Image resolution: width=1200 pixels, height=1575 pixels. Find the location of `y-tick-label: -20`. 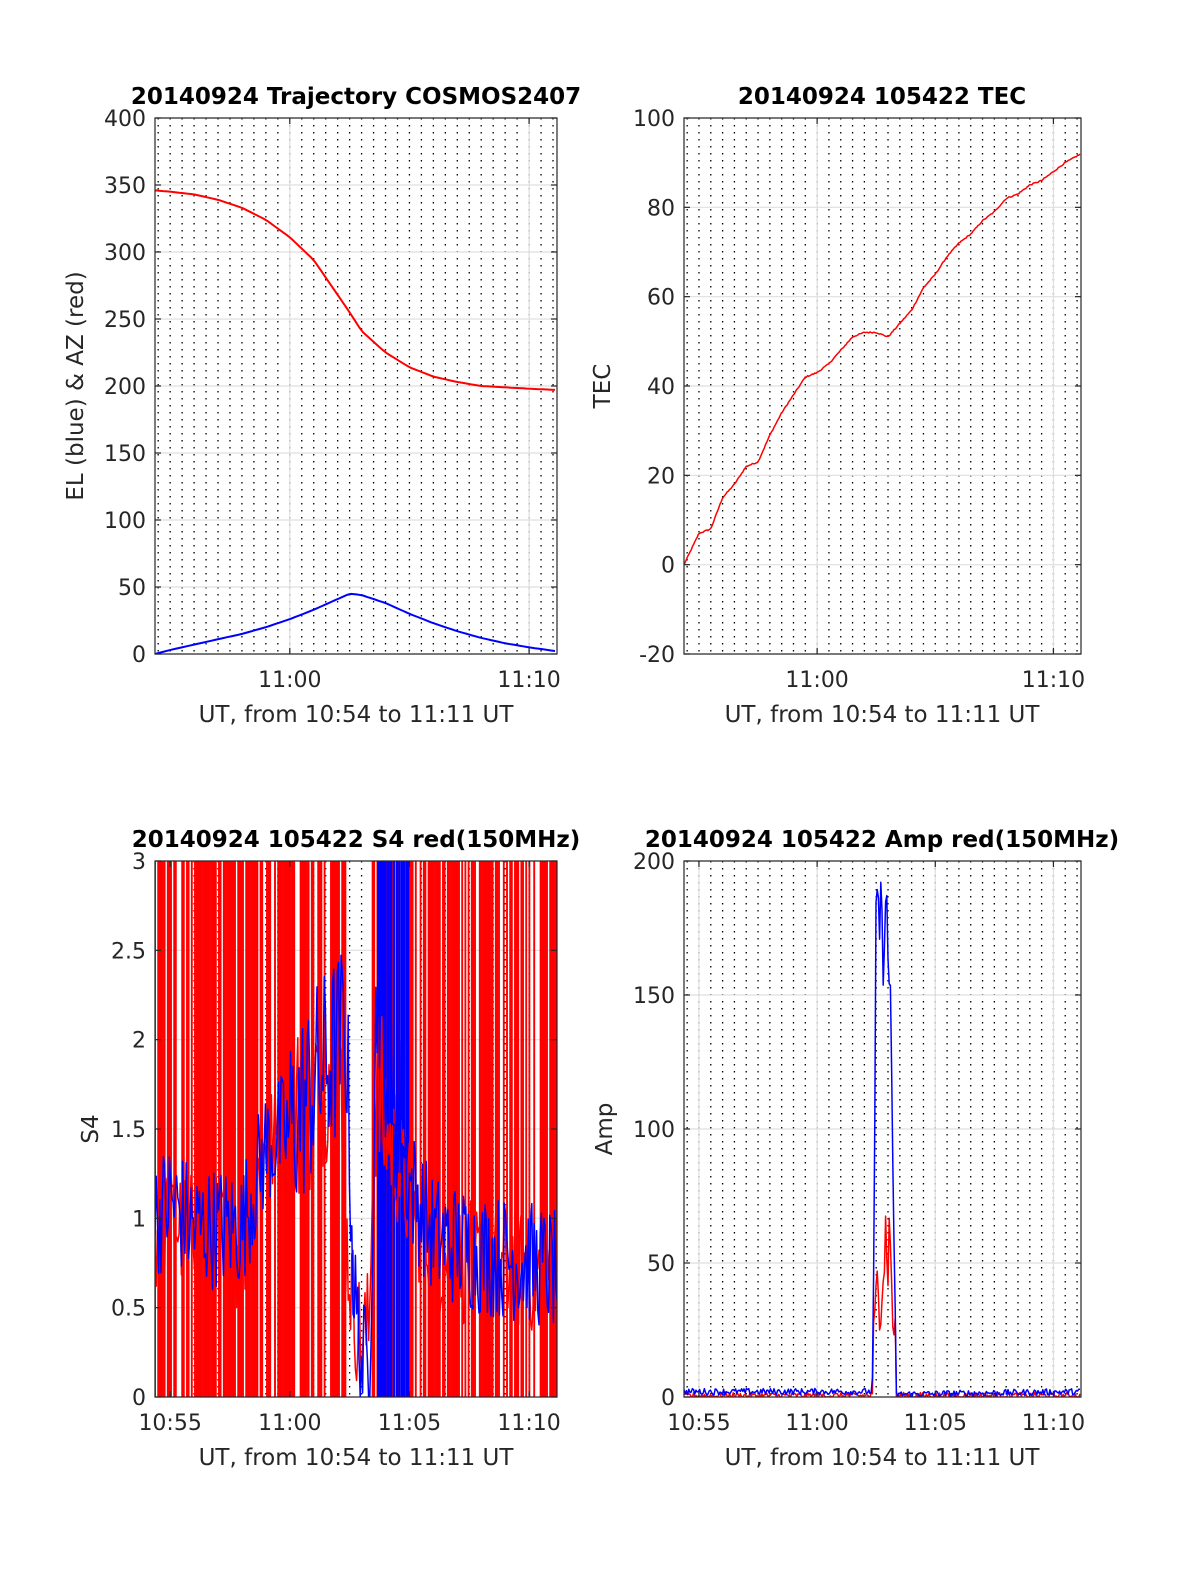

y-tick-label: -20 is located at coordinates (657, 655).